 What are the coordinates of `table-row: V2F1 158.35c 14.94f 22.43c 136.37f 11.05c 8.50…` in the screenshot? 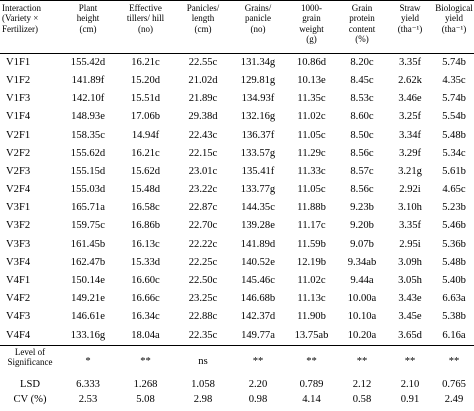 It's located at (237, 136).